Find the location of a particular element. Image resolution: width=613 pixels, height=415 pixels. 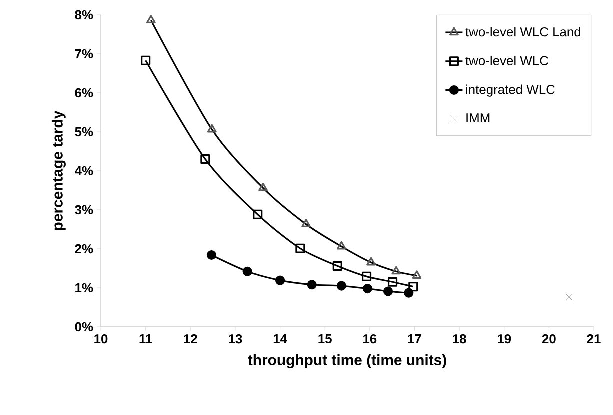

legend-label: two-level WLC is located at coordinates (507, 61).